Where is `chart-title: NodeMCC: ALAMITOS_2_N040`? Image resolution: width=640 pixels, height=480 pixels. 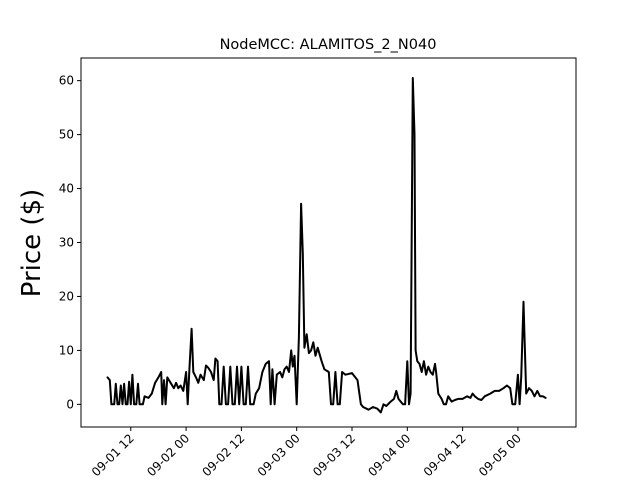
chart-title: NodeMCC: ALAMITOS_2_N040 is located at coordinates (328, 45).